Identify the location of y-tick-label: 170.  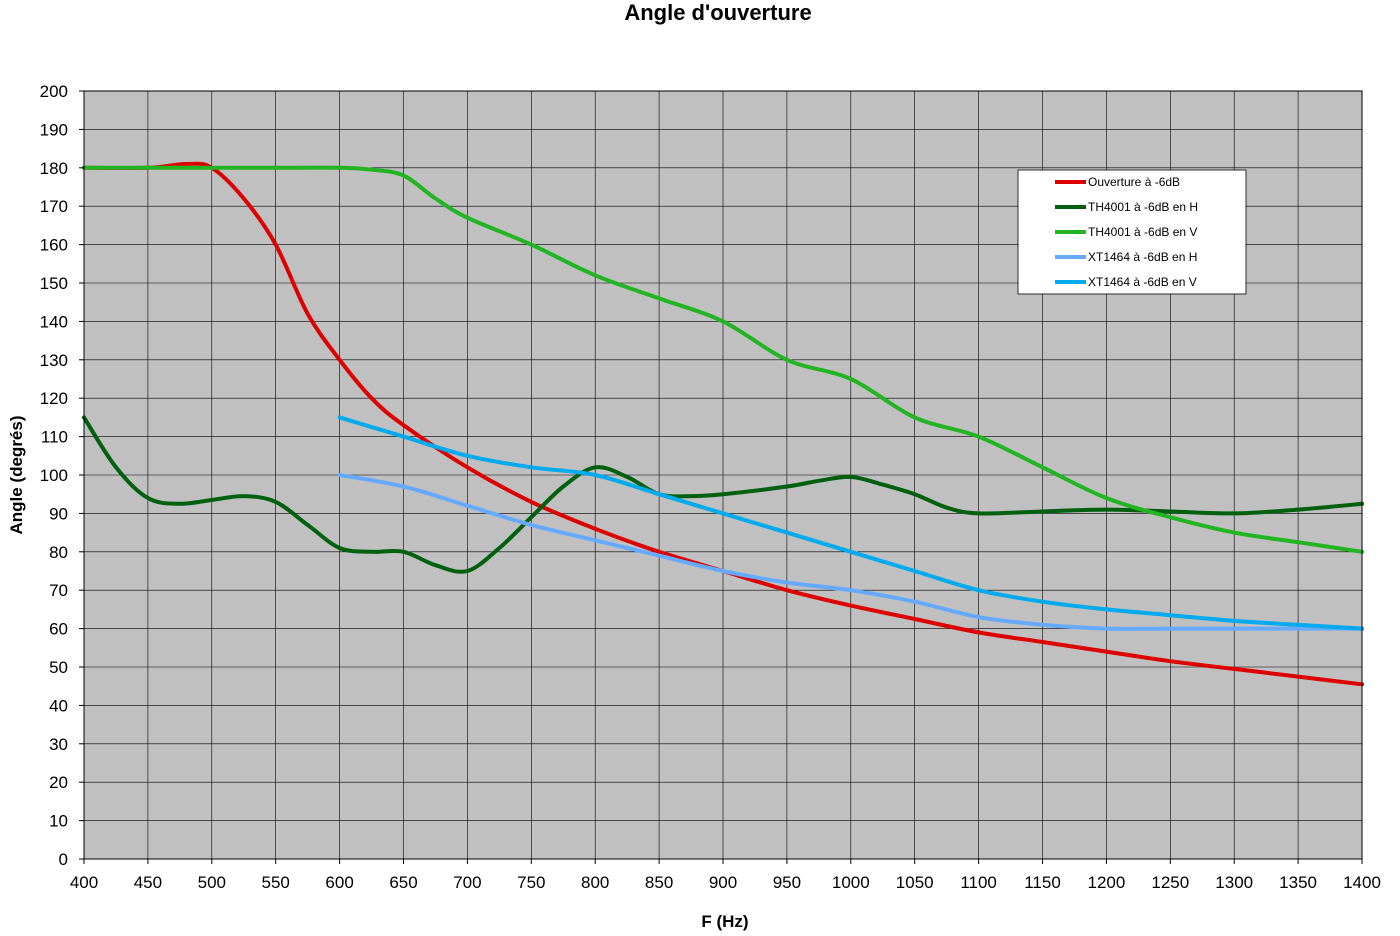
(54, 206).